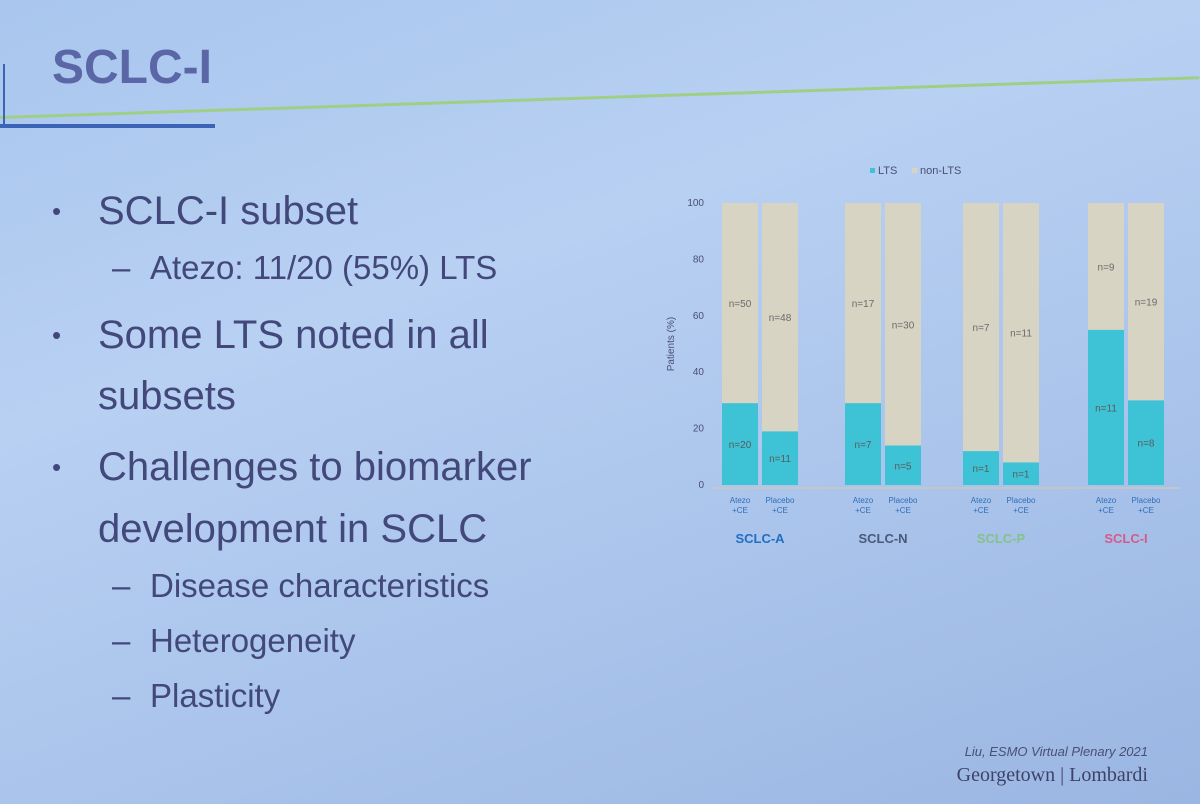 The image size is (1200, 804). What do you see at coordinates (699, 429) in the screenshot?
I see `y-tick-label: 20` at bounding box center [699, 429].